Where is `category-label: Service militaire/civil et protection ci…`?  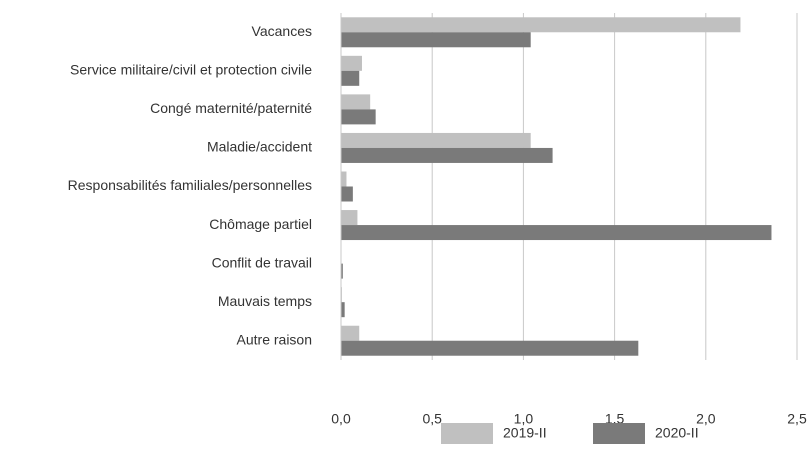 category-label: Service militaire/civil et protection ci… is located at coordinates (191, 70).